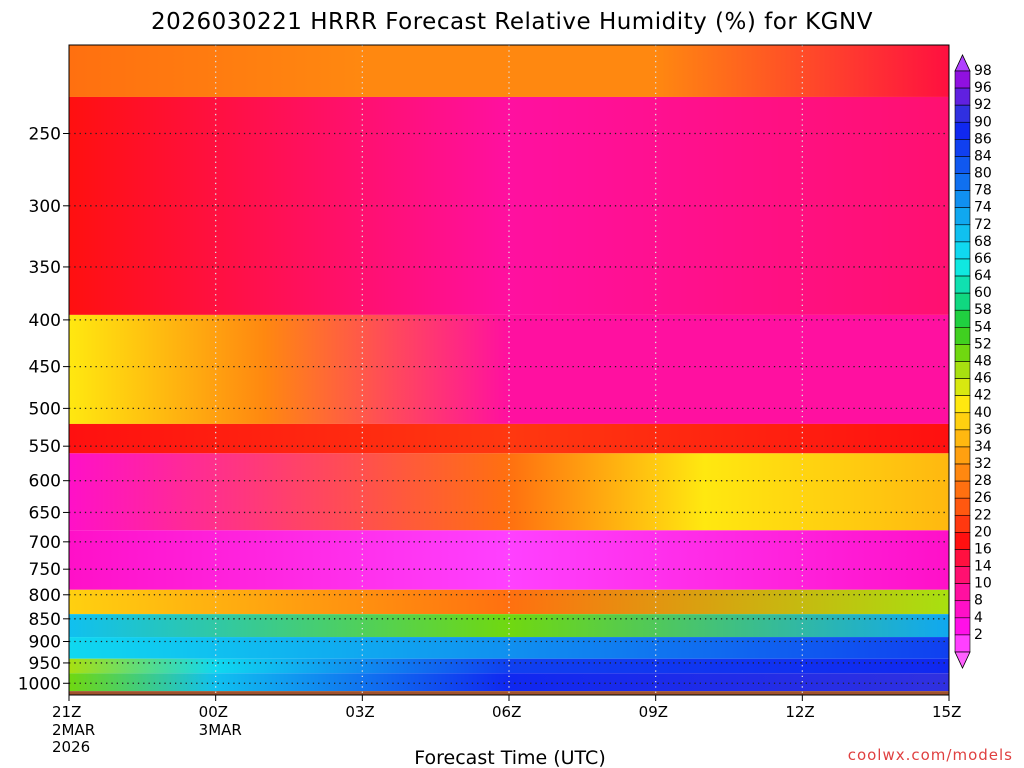 Image resolution: width=1024 pixels, height=768 pixels. Describe the element at coordinates (983, 225) in the screenshot. I see `colorbar-label: 72` at that location.